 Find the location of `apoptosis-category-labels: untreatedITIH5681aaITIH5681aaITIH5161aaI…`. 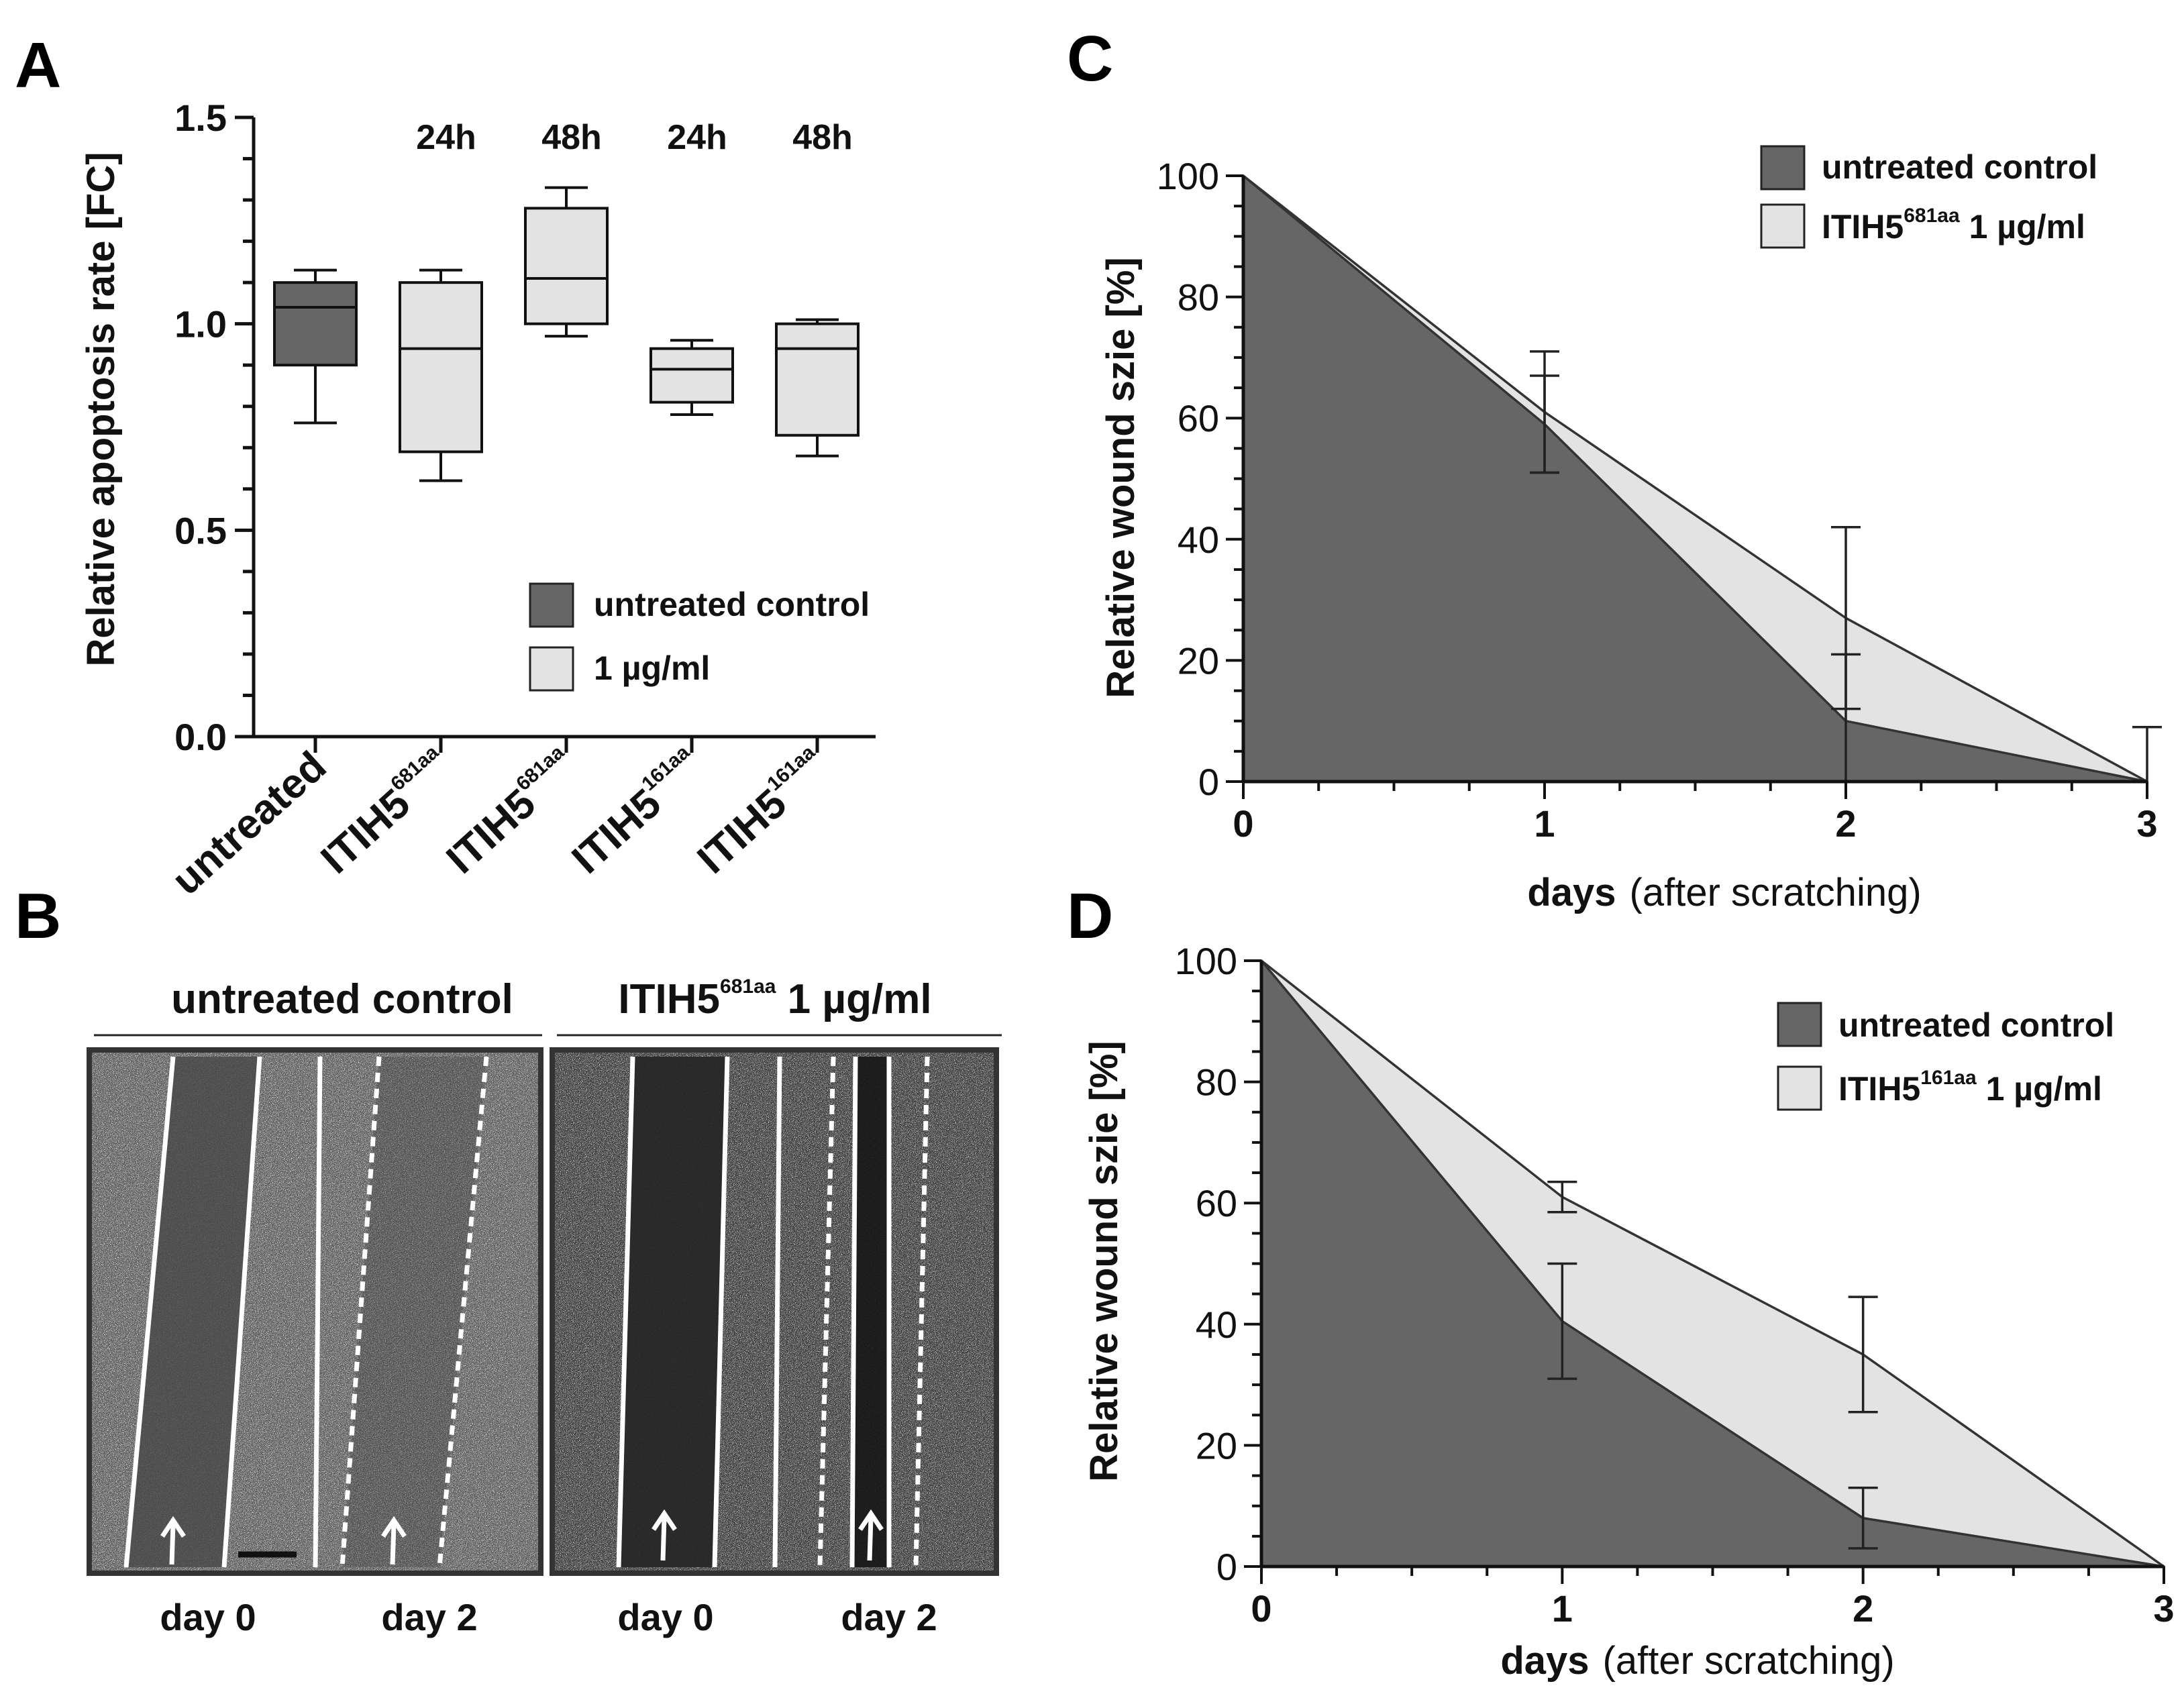

apoptosis-category-labels: untreatedITIH5681aaITIH5681aaITIH5161aaI… is located at coordinates (500, 822).